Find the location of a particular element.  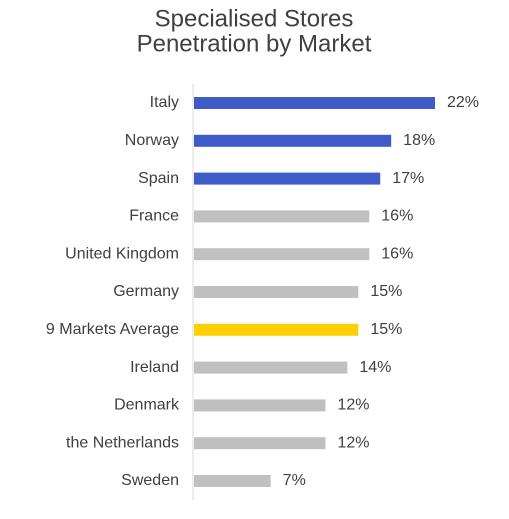

bar-france is located at coordinates (282, 216).